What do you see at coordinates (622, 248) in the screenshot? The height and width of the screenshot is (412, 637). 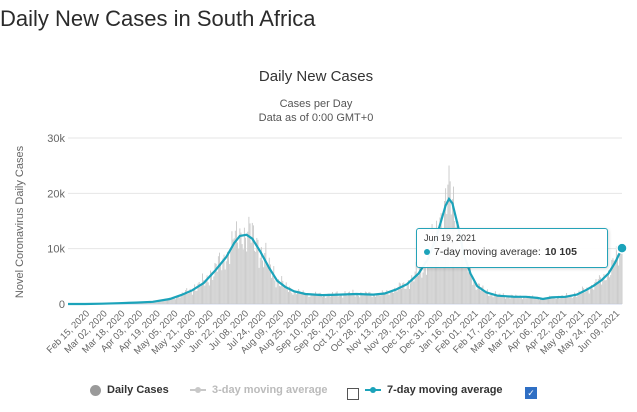 I see `hover-point` at bounding box center [622, 248].